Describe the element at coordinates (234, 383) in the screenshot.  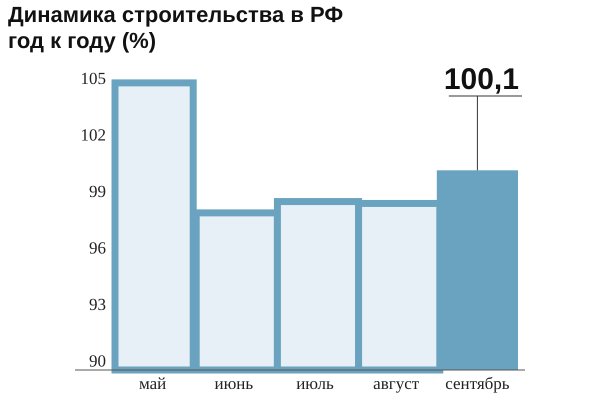
I see `x-tick-label: июнь` at that location.